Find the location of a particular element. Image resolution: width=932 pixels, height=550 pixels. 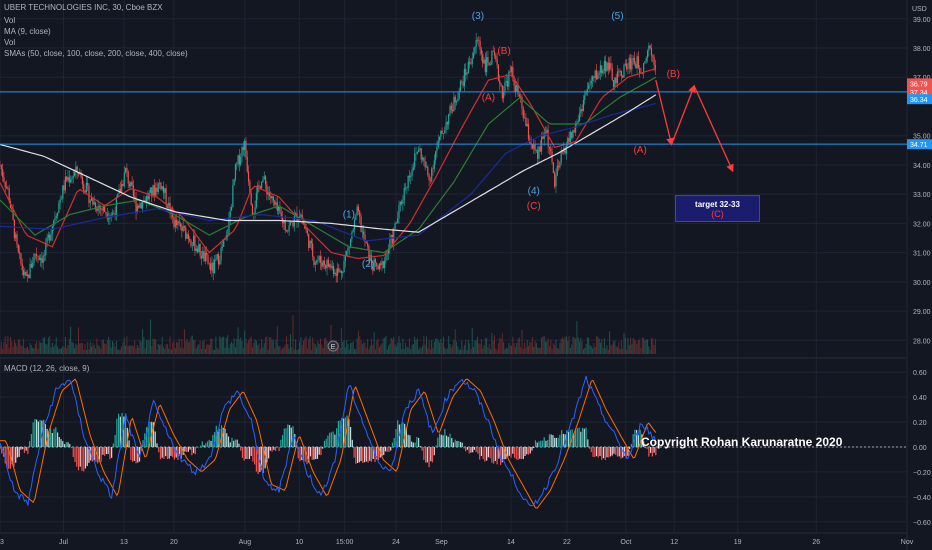

x-tick-label: 22 is located at coordinates (567, 542).